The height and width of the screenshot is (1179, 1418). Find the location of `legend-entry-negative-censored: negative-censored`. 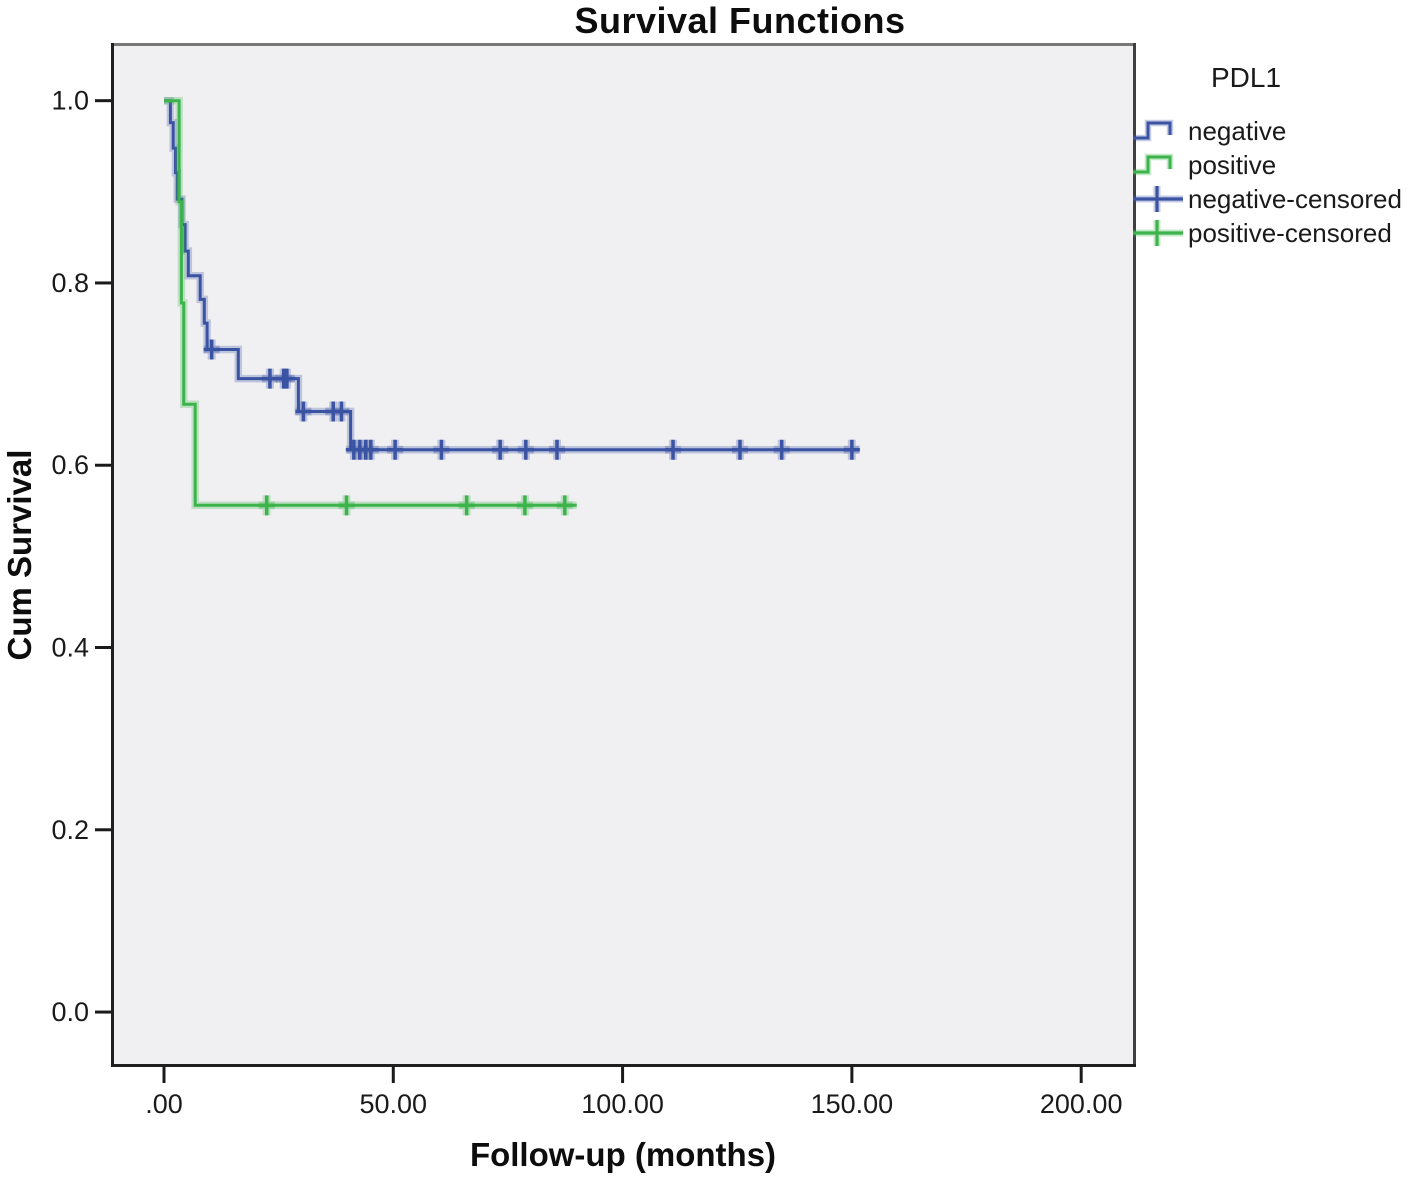

legend-entry-negative-censored: negative-censored is located at coordinates (1274, 199).